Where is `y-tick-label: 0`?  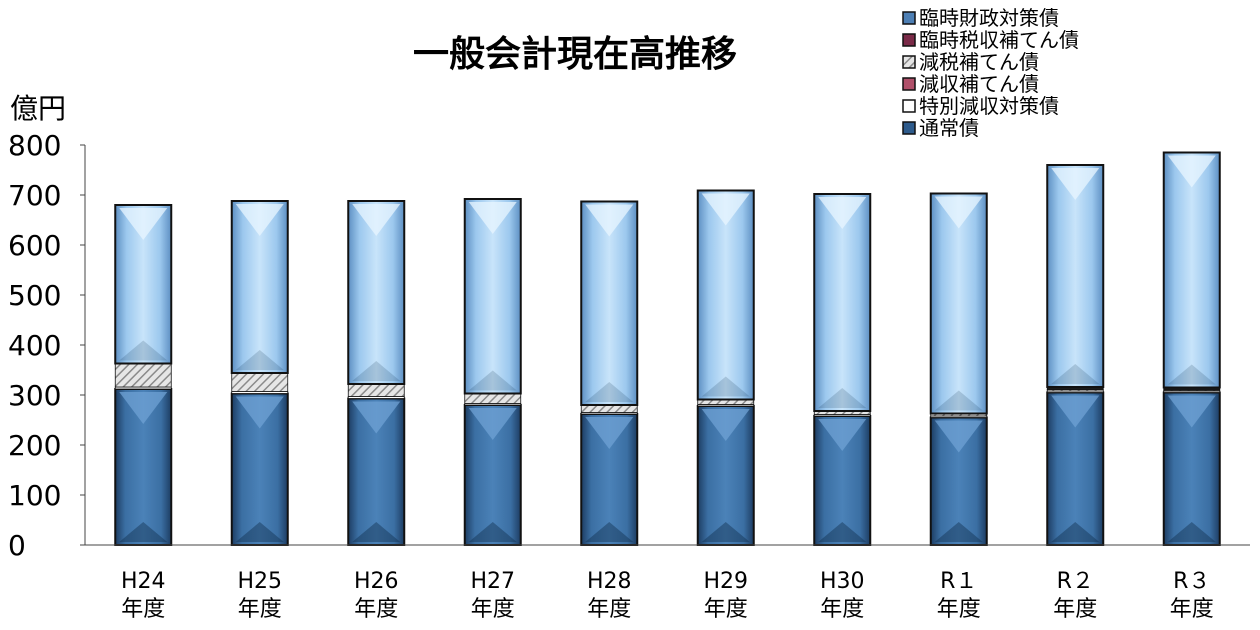 y-tick-label: 0 is located at coordinates (17, 545).